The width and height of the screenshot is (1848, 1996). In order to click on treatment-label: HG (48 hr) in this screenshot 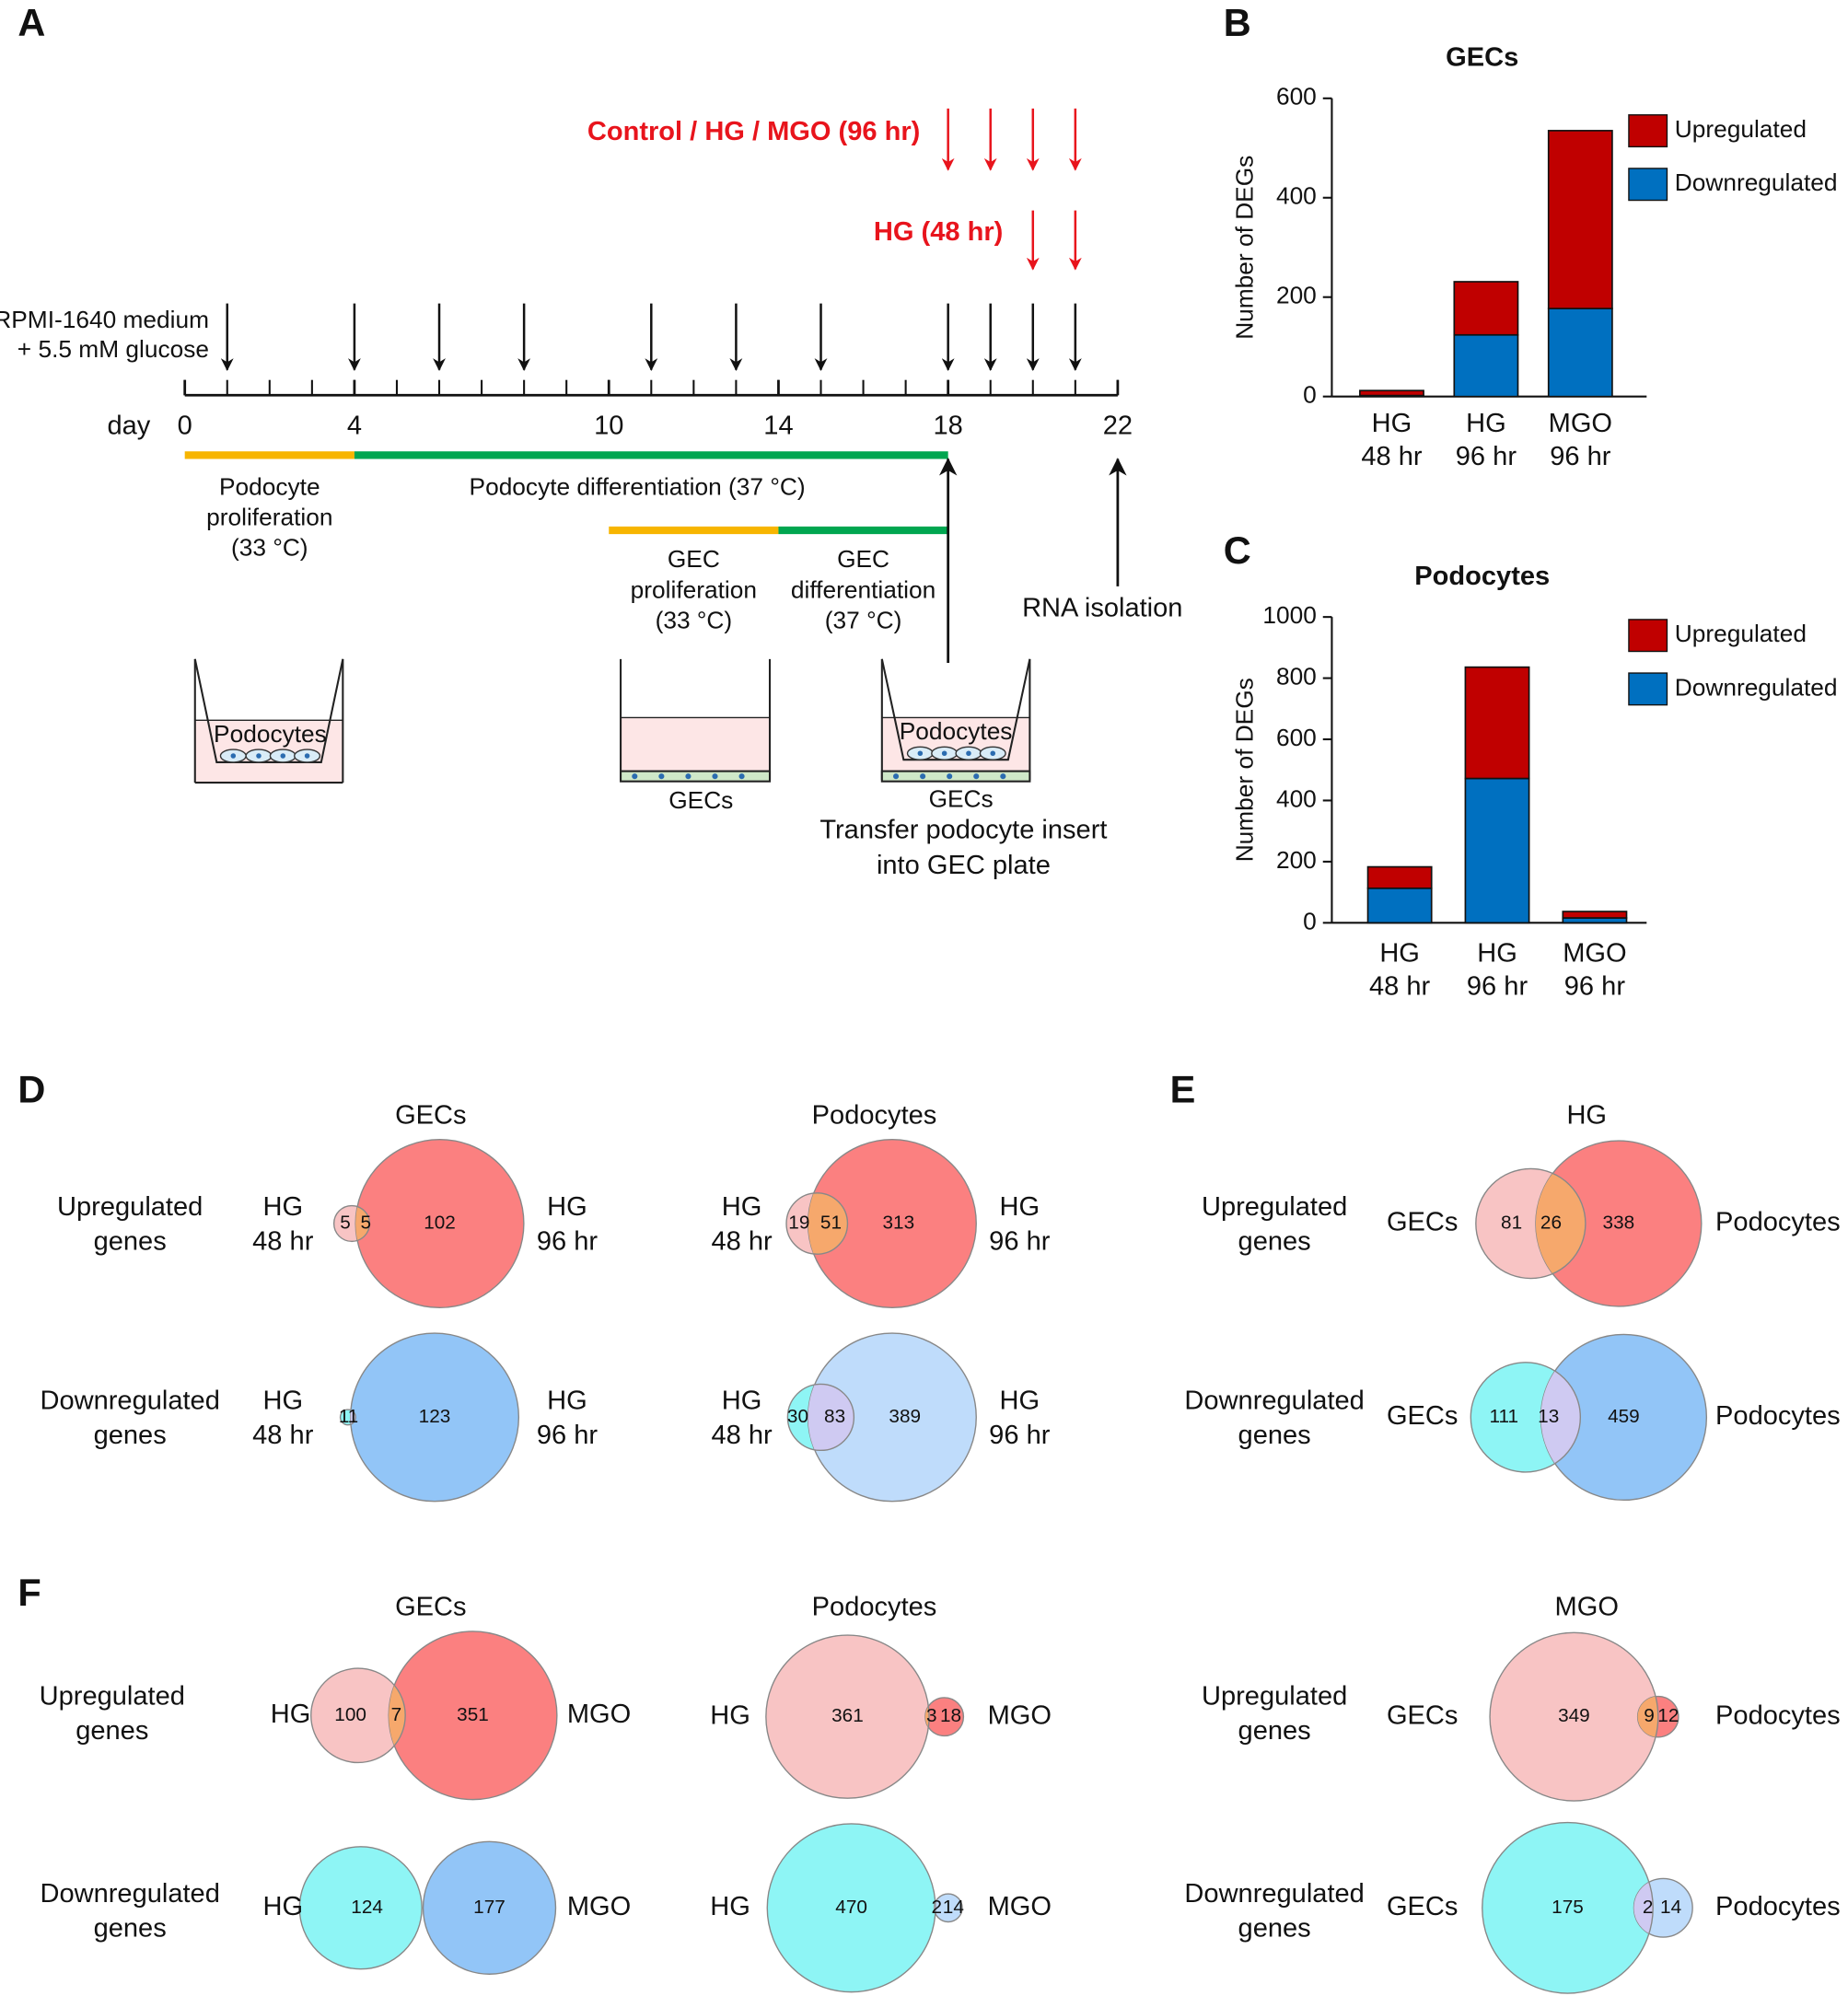, I will do `click(938, 232)`.